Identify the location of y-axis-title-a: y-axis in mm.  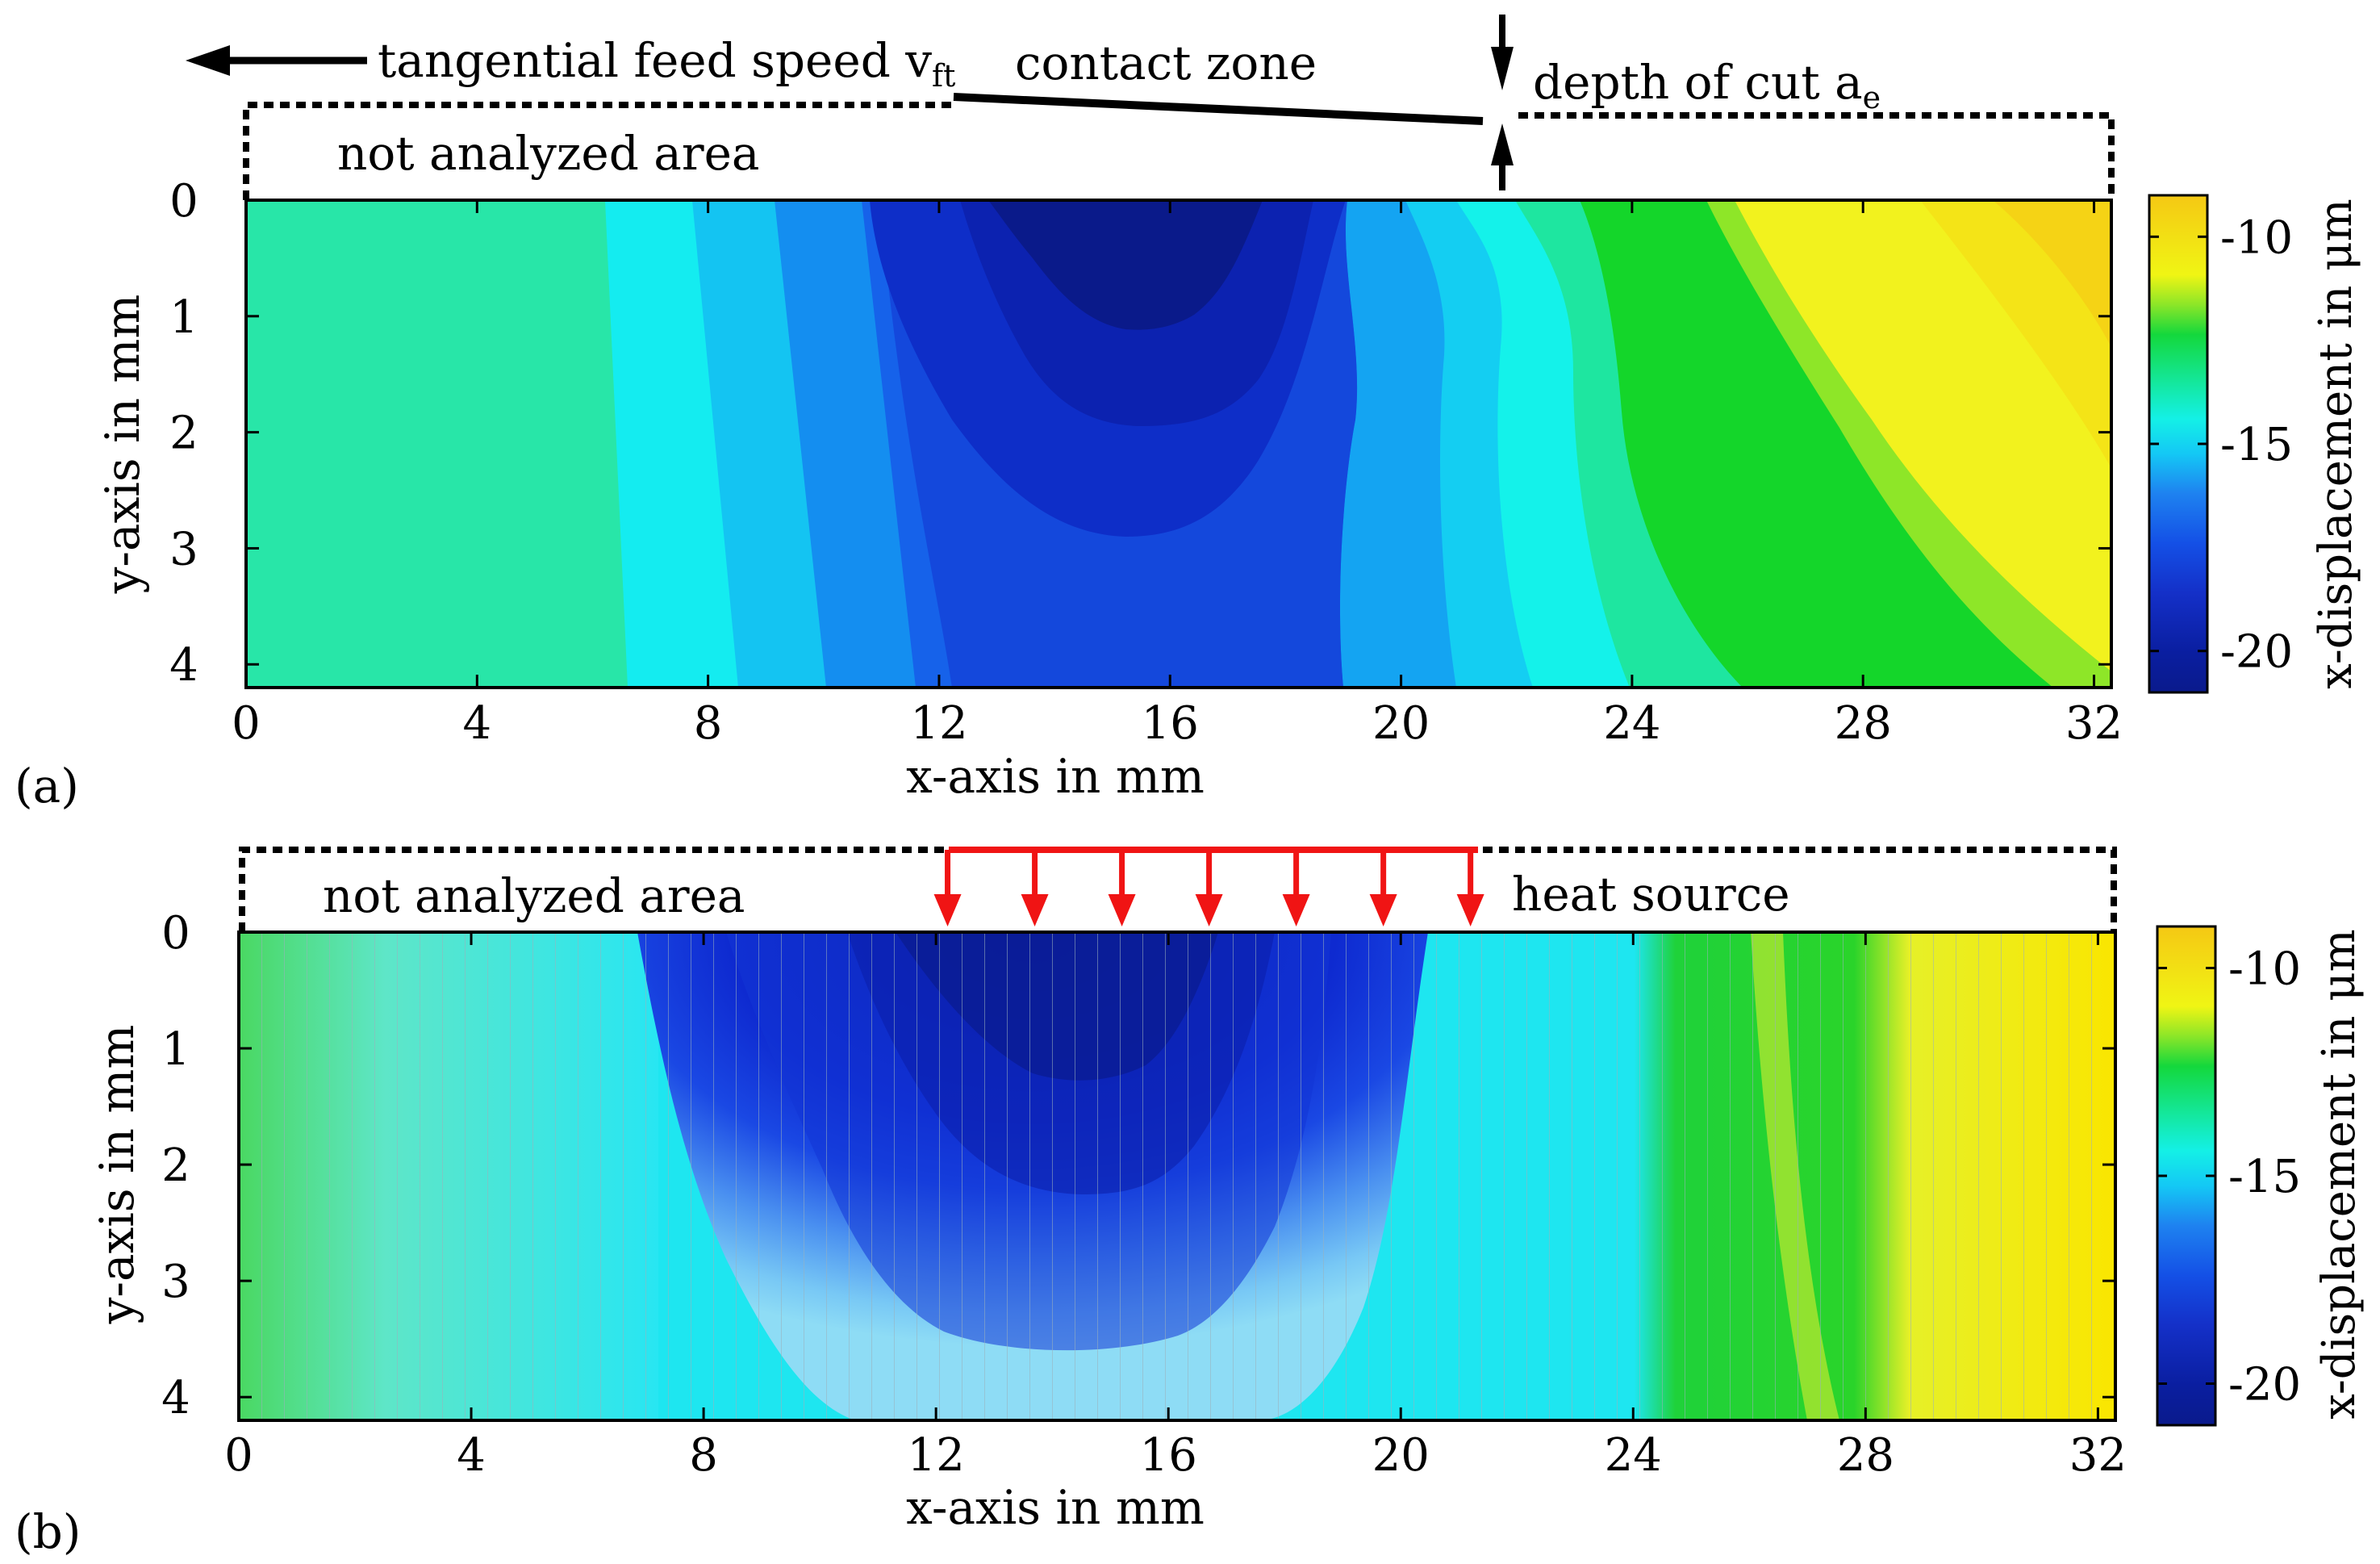
(123, 445).